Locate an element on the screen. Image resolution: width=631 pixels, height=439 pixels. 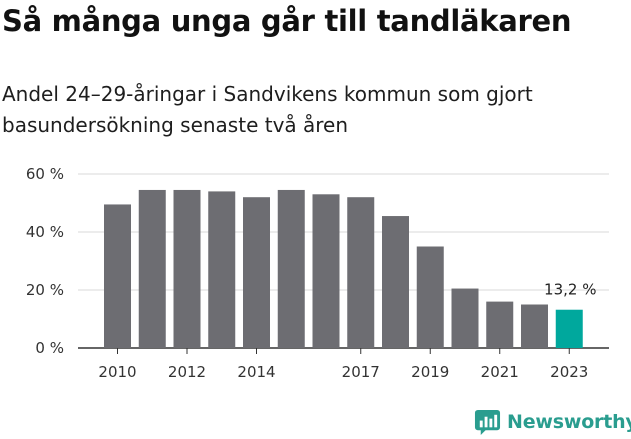
bar-2012 is located at coordinates (187, 268).